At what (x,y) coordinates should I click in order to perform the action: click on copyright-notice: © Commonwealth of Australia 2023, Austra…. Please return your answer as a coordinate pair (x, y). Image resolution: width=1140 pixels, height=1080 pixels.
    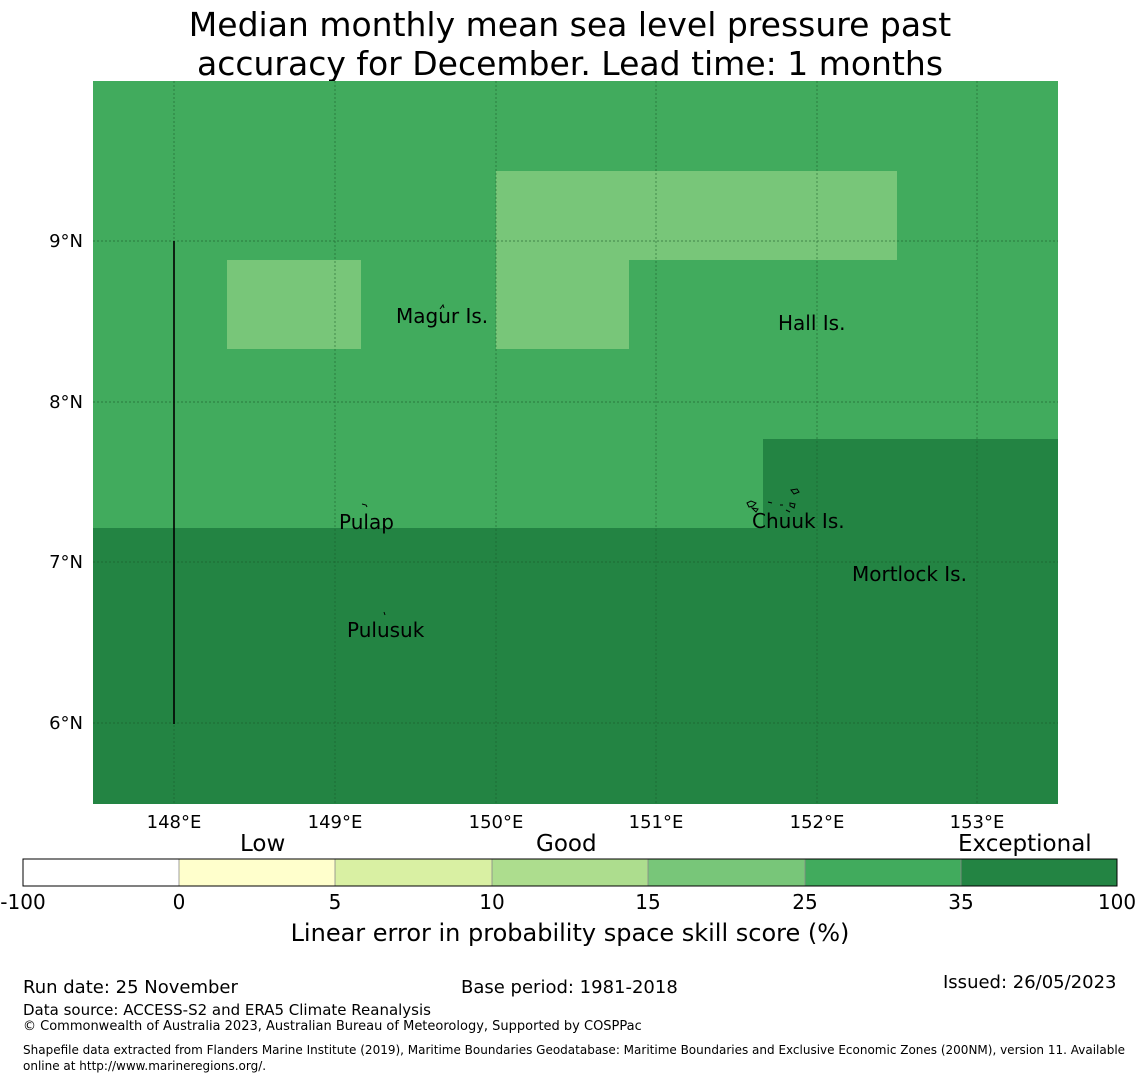
    Looking at the image, I should click on (332, 1026).